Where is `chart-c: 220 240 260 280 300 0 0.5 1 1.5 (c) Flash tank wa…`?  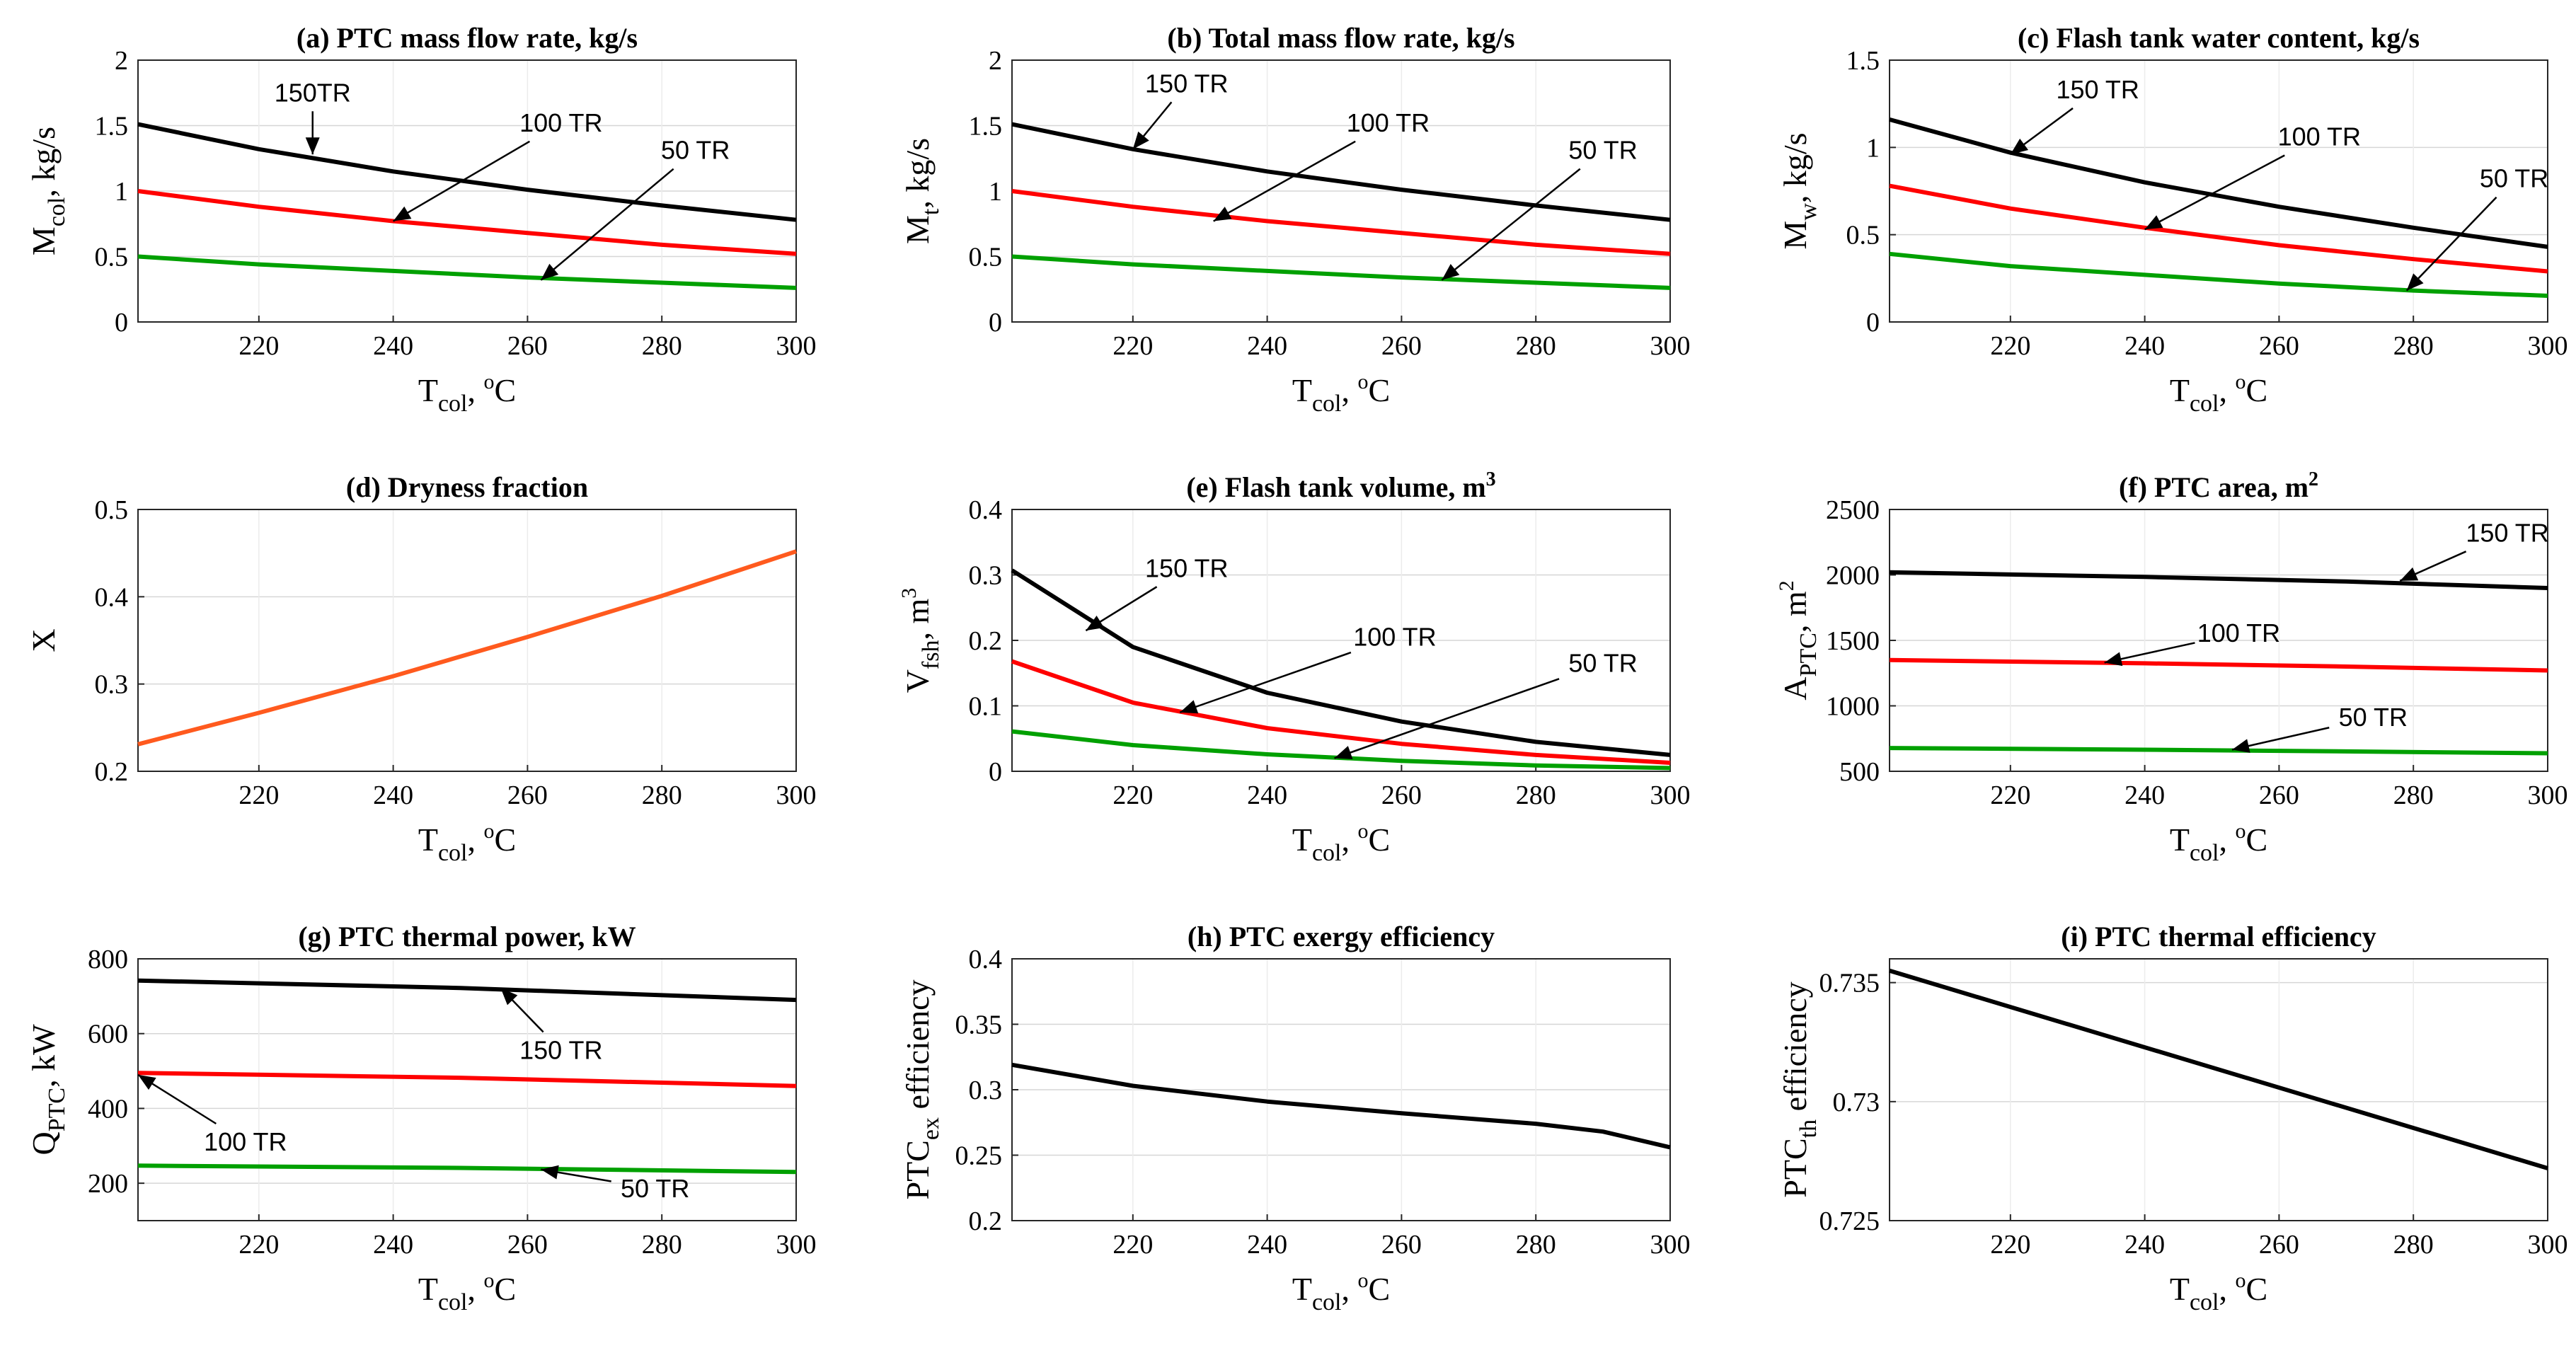 chart-c: 220 240 260 280 300 0 0.5 1 1.5 (c) Flash tank wa… is located at coordinates (2173, 219).